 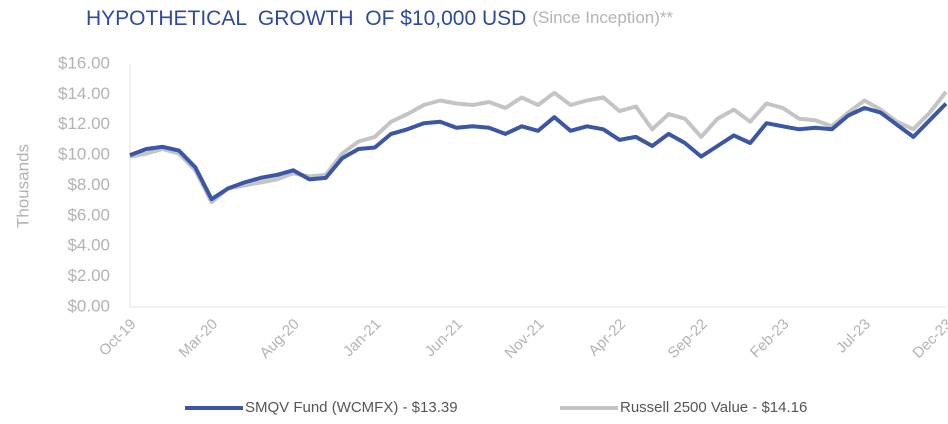 What do you see at coordinates (306, 18) in the screenshot?
I see `title: HYPOTHETICAL GROWTH OF $10,000 USD` at bounding box center [306, 18].